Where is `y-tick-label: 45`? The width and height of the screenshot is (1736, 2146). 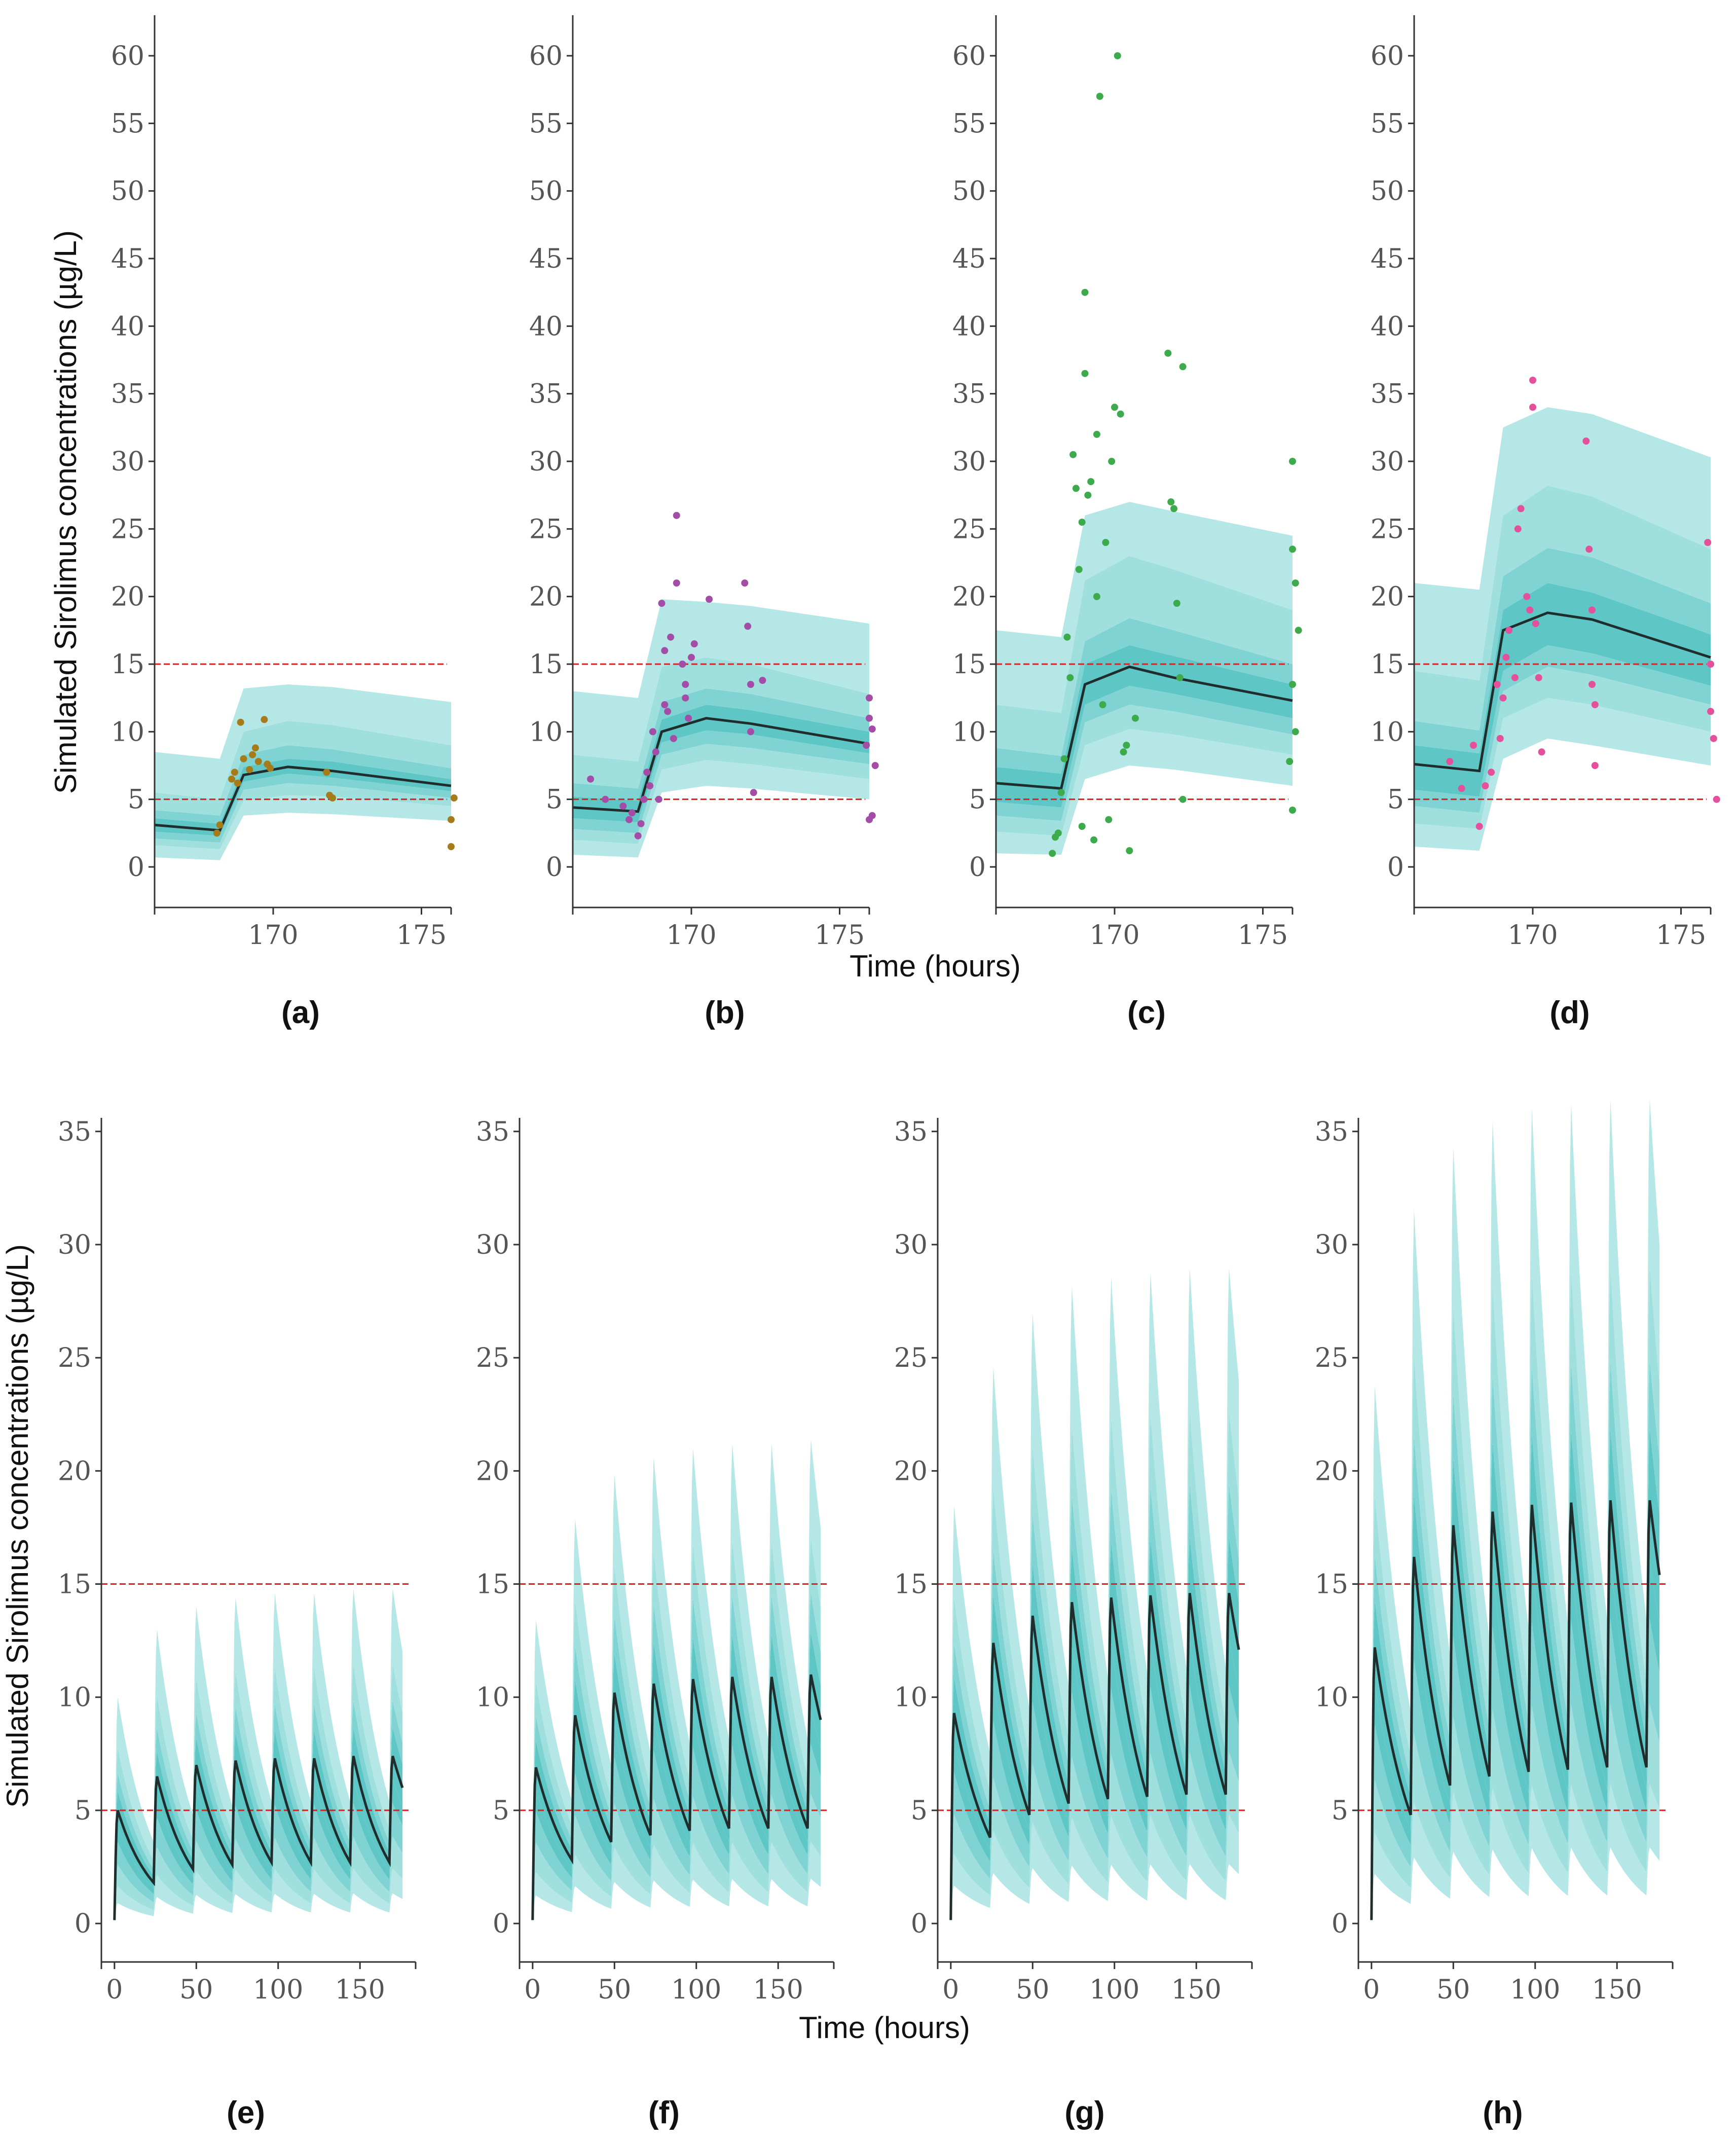
y-tick-label: 45 is located at coordinates (546, 259).